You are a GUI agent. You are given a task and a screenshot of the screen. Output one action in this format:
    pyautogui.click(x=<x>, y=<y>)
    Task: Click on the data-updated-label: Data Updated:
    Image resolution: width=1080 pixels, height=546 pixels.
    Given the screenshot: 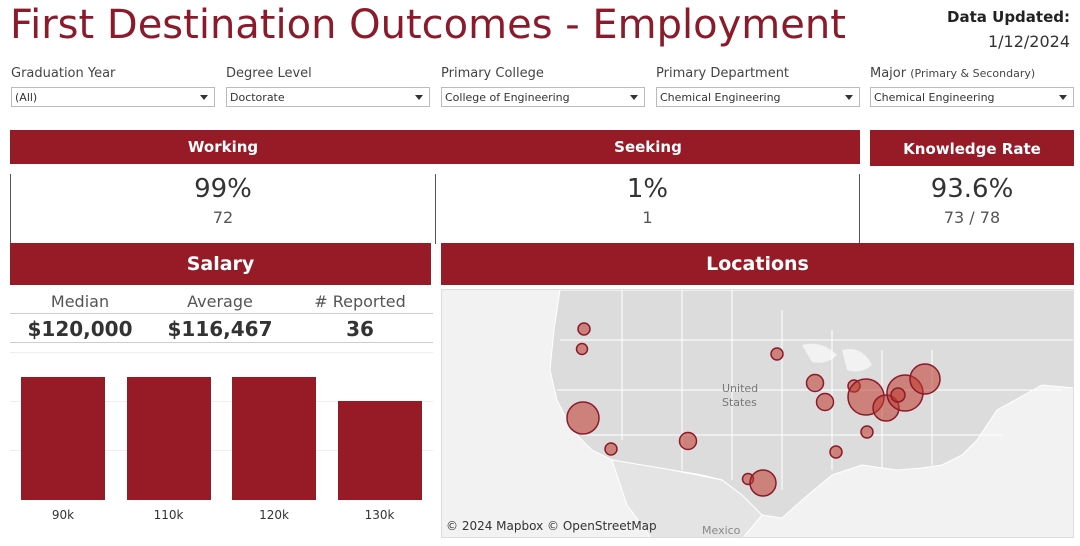 What is the action you would take?
    pyautogui.click(x=1008, y=17)
    